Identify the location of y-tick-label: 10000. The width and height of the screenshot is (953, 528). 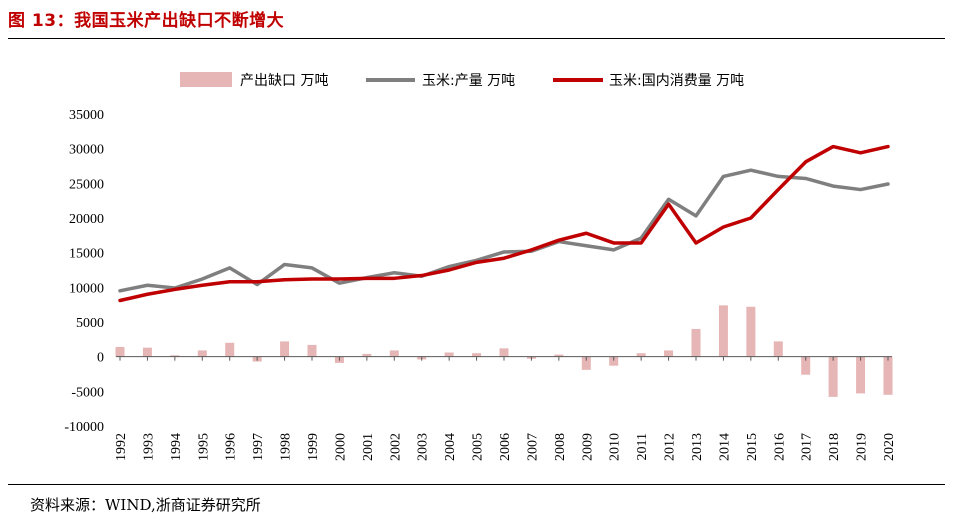
(86, 288).